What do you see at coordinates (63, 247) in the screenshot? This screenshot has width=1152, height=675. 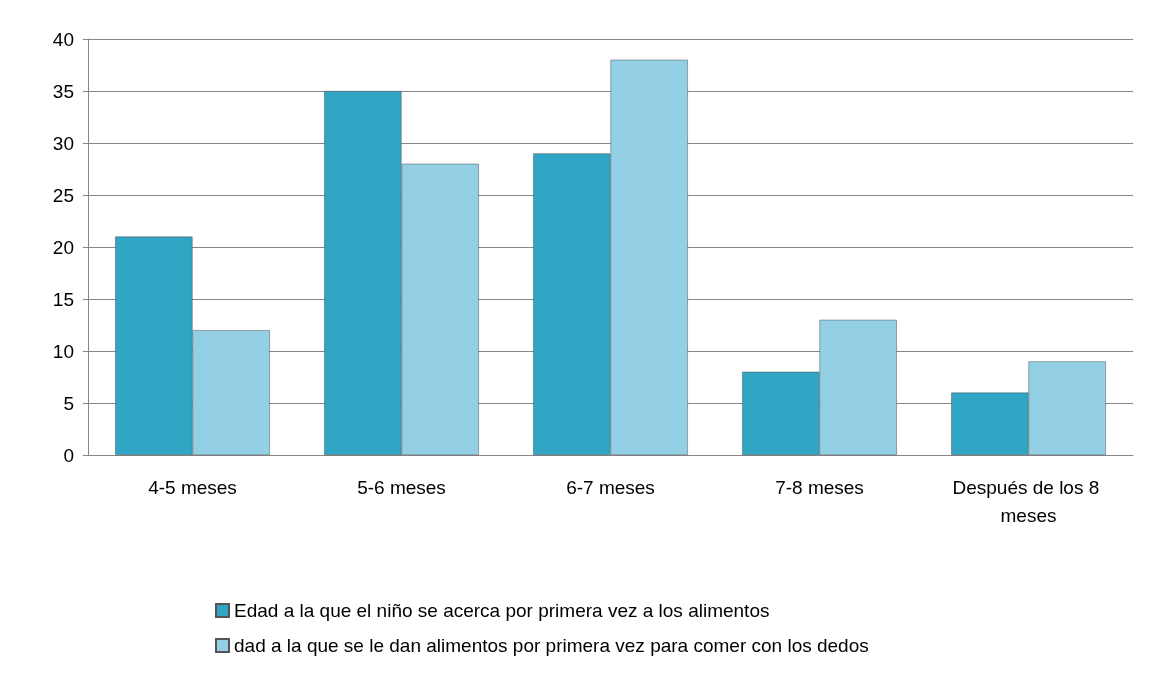 I see `y-tick-label: 20` at bounding box center [63, 247].